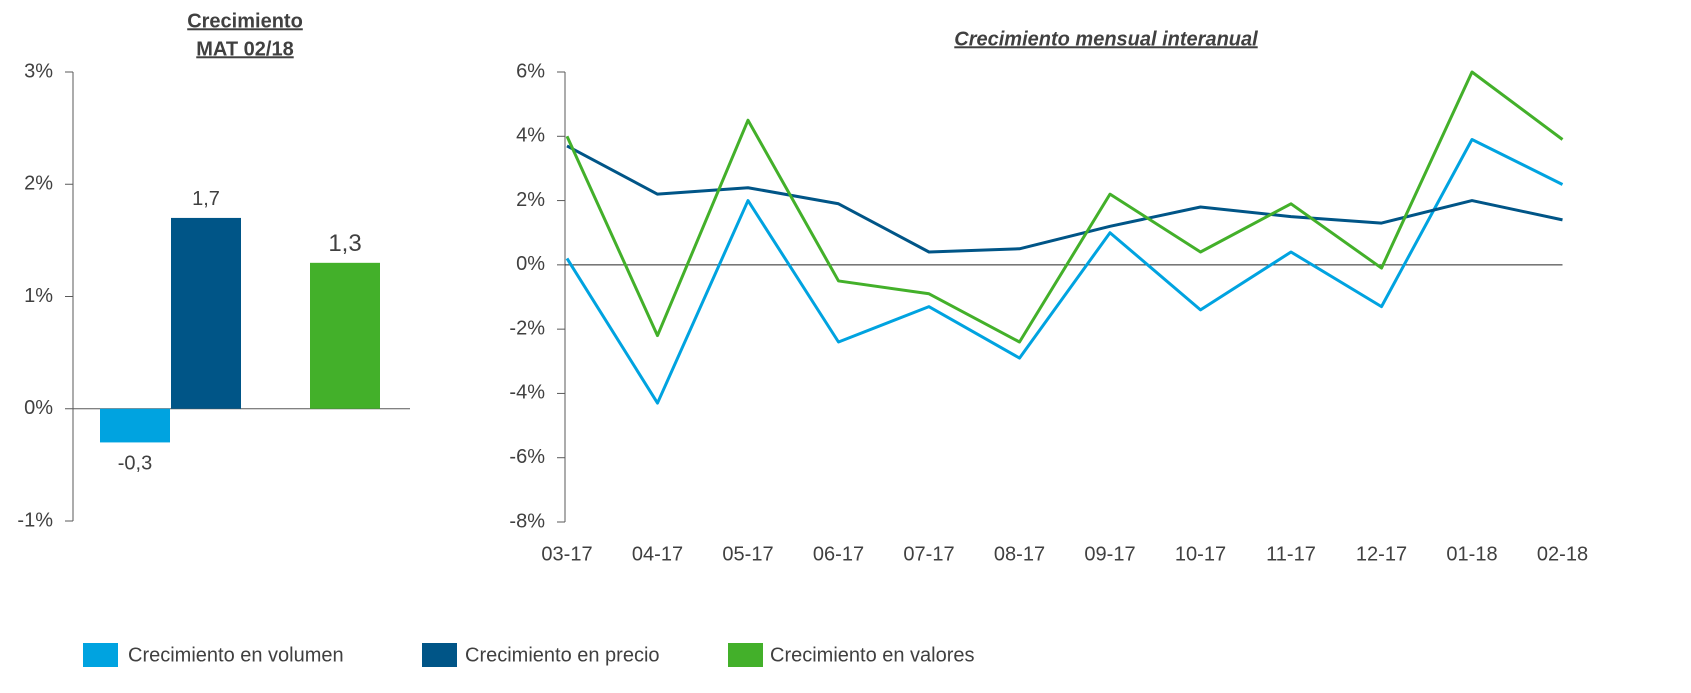 The image size is (1691, 693). I want to click on x-tick-label: 09-17, so click(1109, 554).